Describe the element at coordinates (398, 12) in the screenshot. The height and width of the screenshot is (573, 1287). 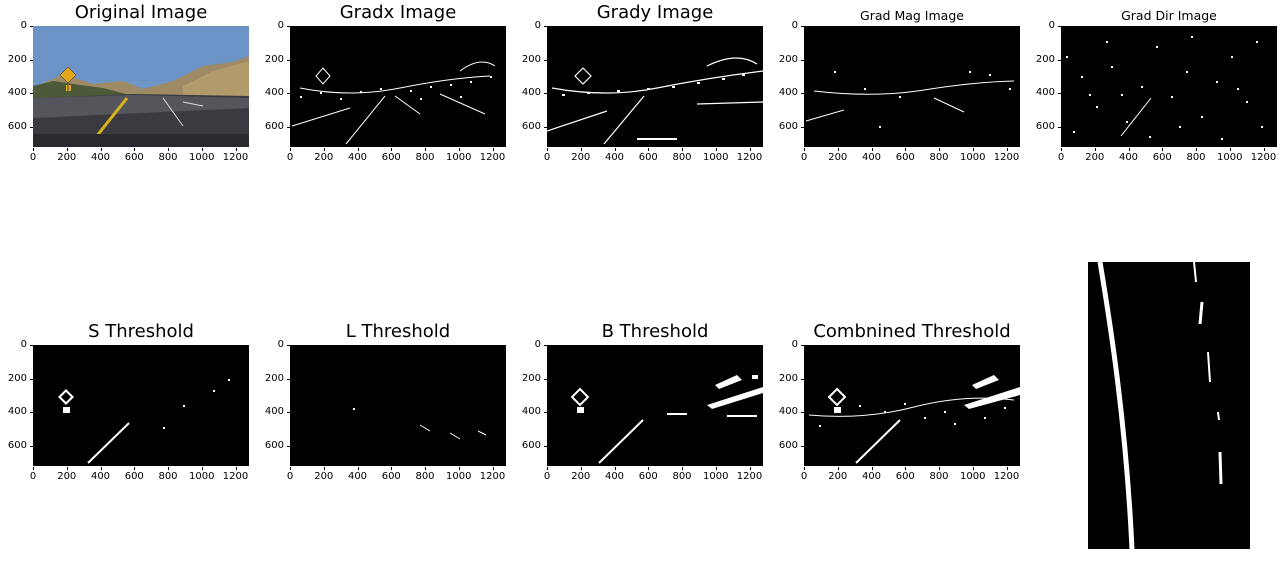
I see `panel-title: Gradx Image` at that location.